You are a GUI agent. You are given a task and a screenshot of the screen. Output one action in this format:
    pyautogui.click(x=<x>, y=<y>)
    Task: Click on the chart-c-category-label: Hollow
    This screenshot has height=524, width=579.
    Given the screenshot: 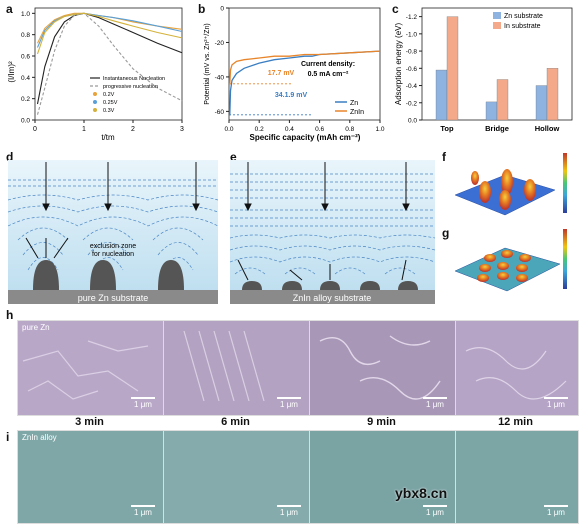 What is the action you would take?
    pyautogui.click(x=547, y=128)
    